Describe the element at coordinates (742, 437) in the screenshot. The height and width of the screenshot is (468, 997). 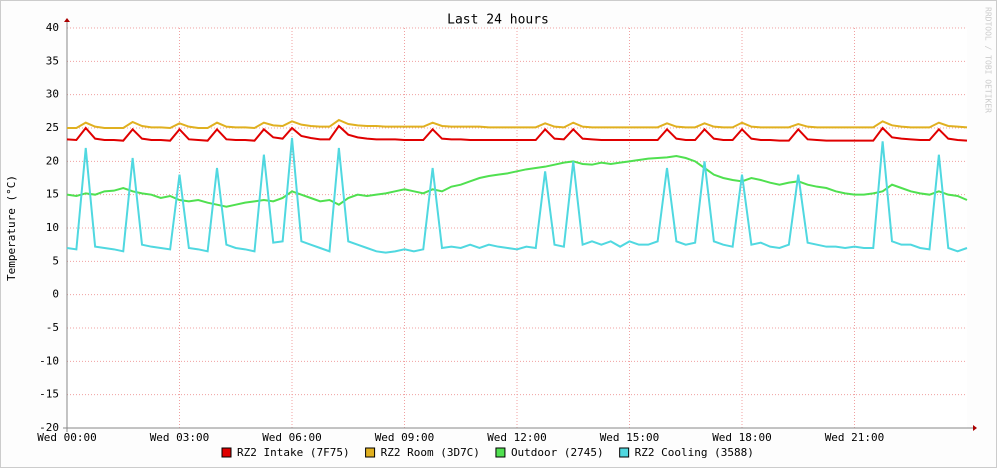
I see `x-tick-label: Wed 18:00` at that location.